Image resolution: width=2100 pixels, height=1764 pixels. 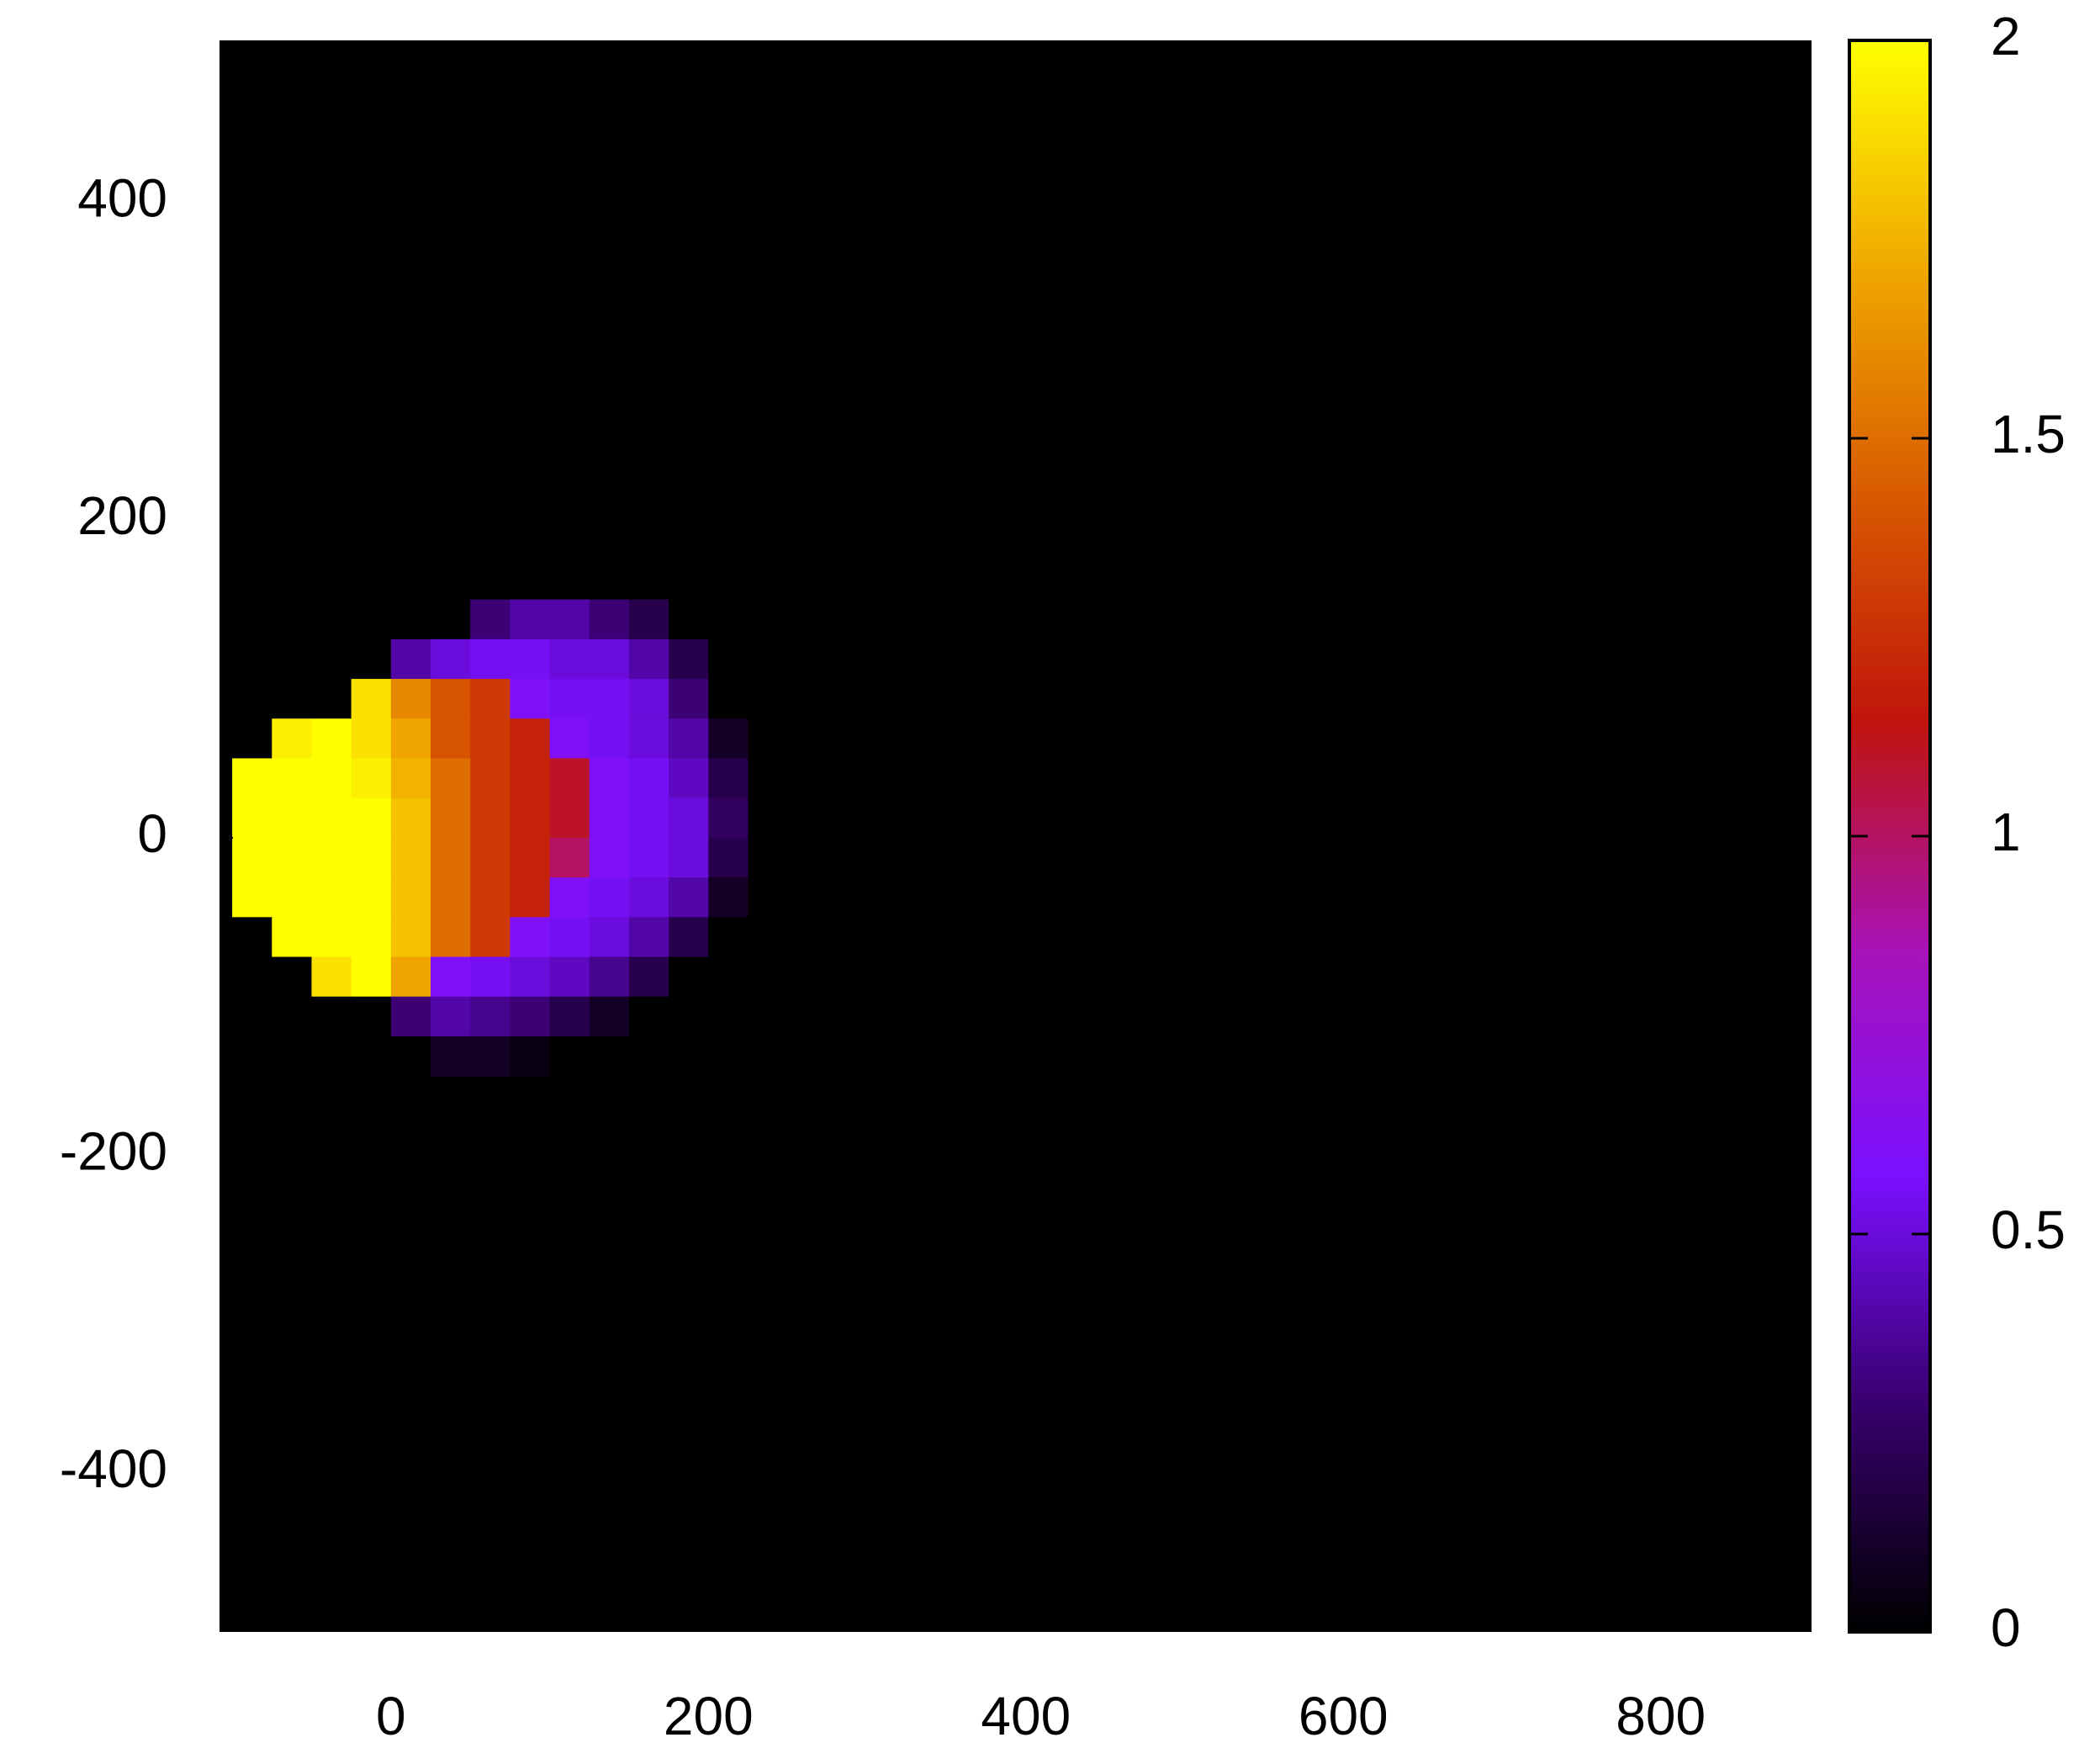 What do you see at coordinates (122, 198) in the screenshot?
I see `y-tick-label: 400` at bounding box center [122, 198].